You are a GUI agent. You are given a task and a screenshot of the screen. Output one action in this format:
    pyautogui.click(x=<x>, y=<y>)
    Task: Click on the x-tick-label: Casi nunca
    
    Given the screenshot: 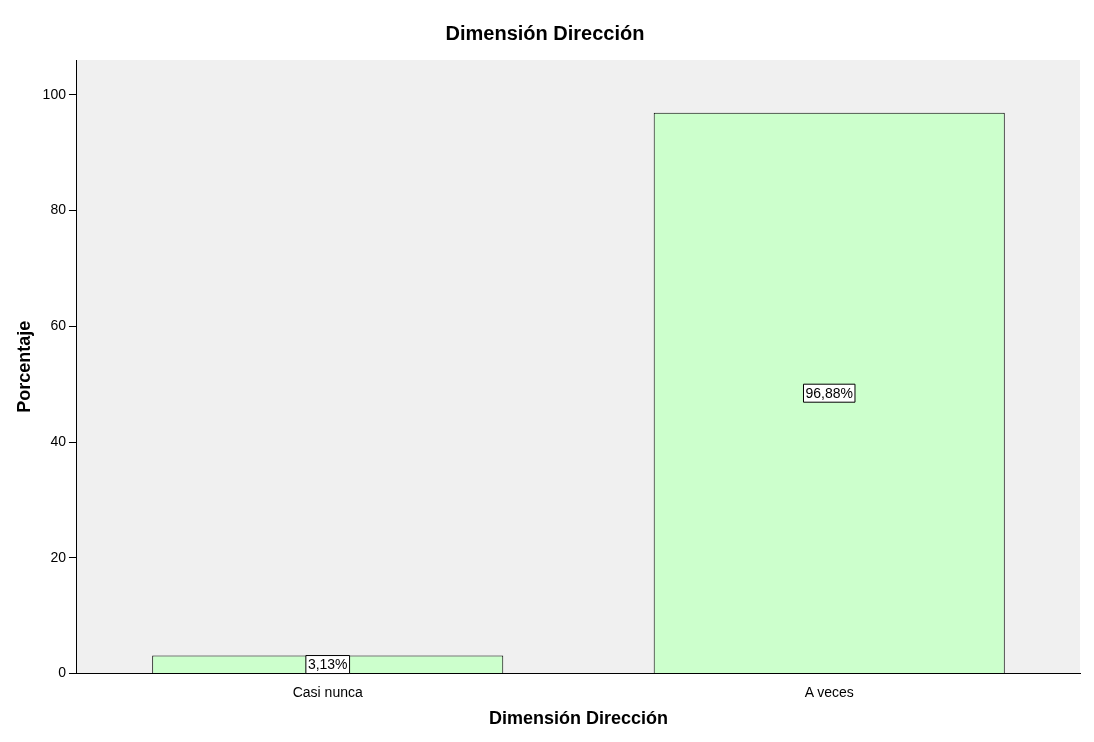 What is the action you would take?
    pyautogui.click(x=327, y=691)
    